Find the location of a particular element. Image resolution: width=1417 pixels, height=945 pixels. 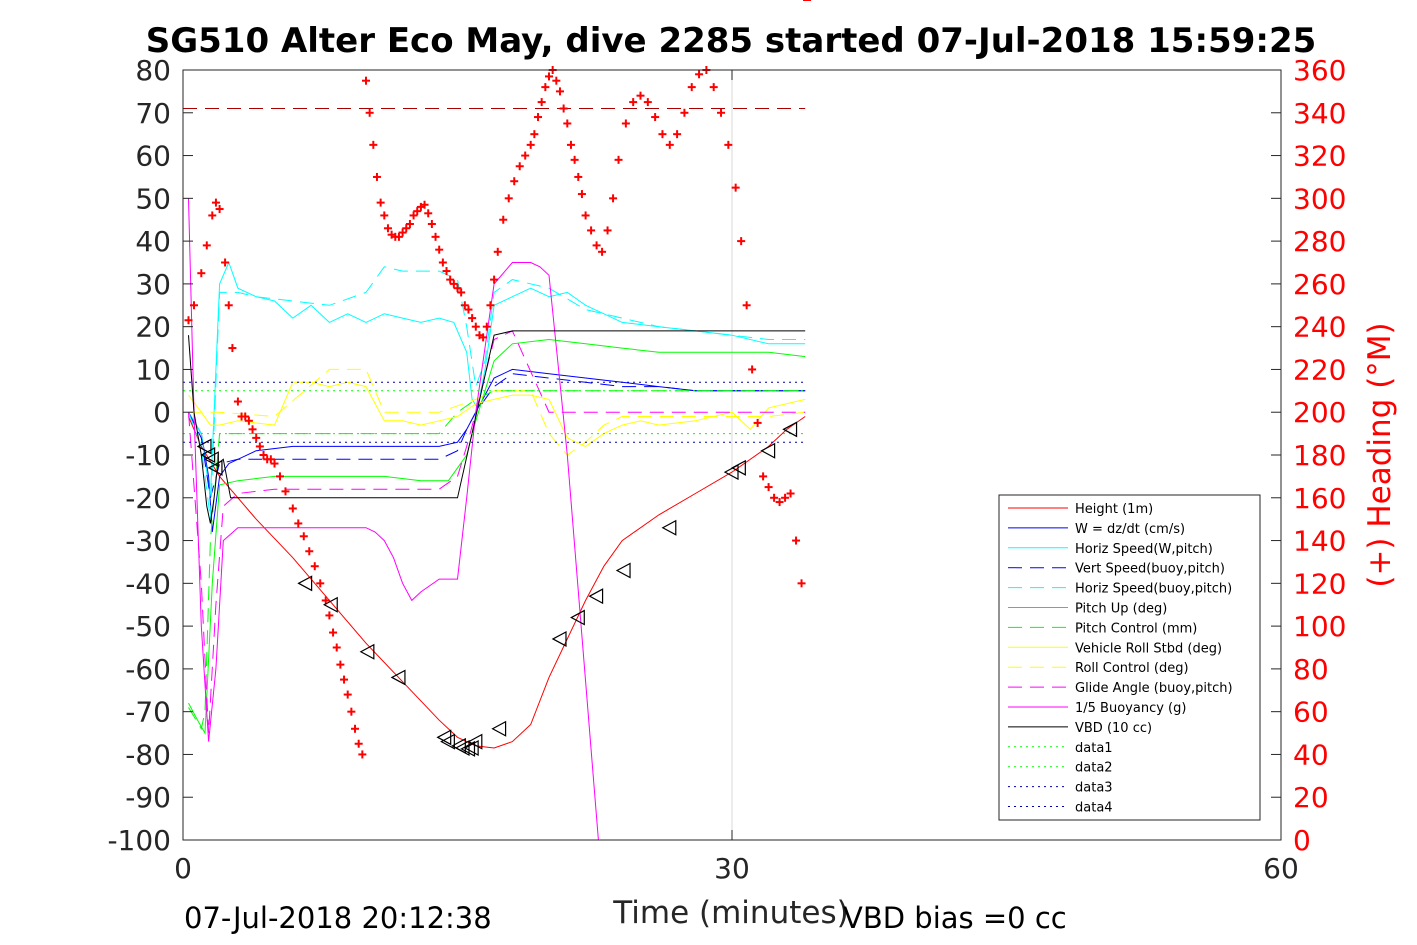

y-tick-label: 0 is located at coordinates (162, 412).